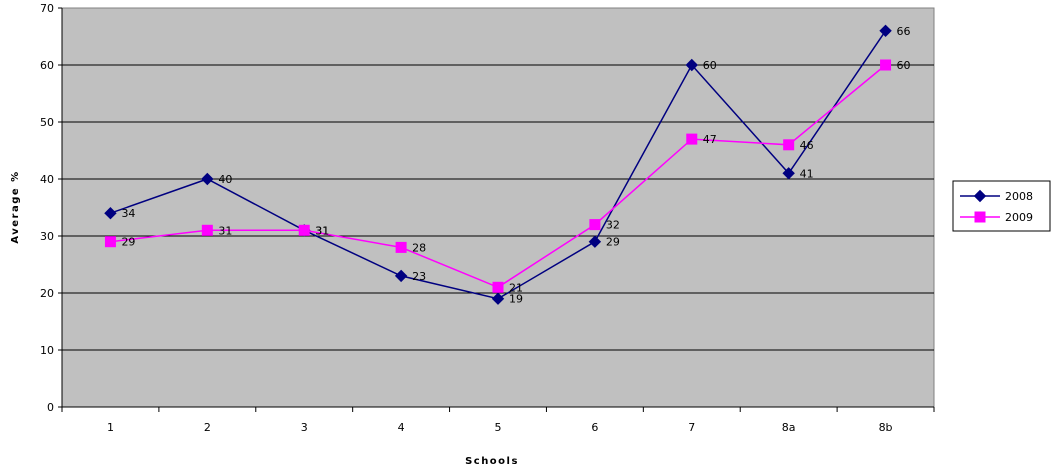  Describe the element at coordinates (110, 427) in the screenshot. I see `x-tick-label: 1` at that location.